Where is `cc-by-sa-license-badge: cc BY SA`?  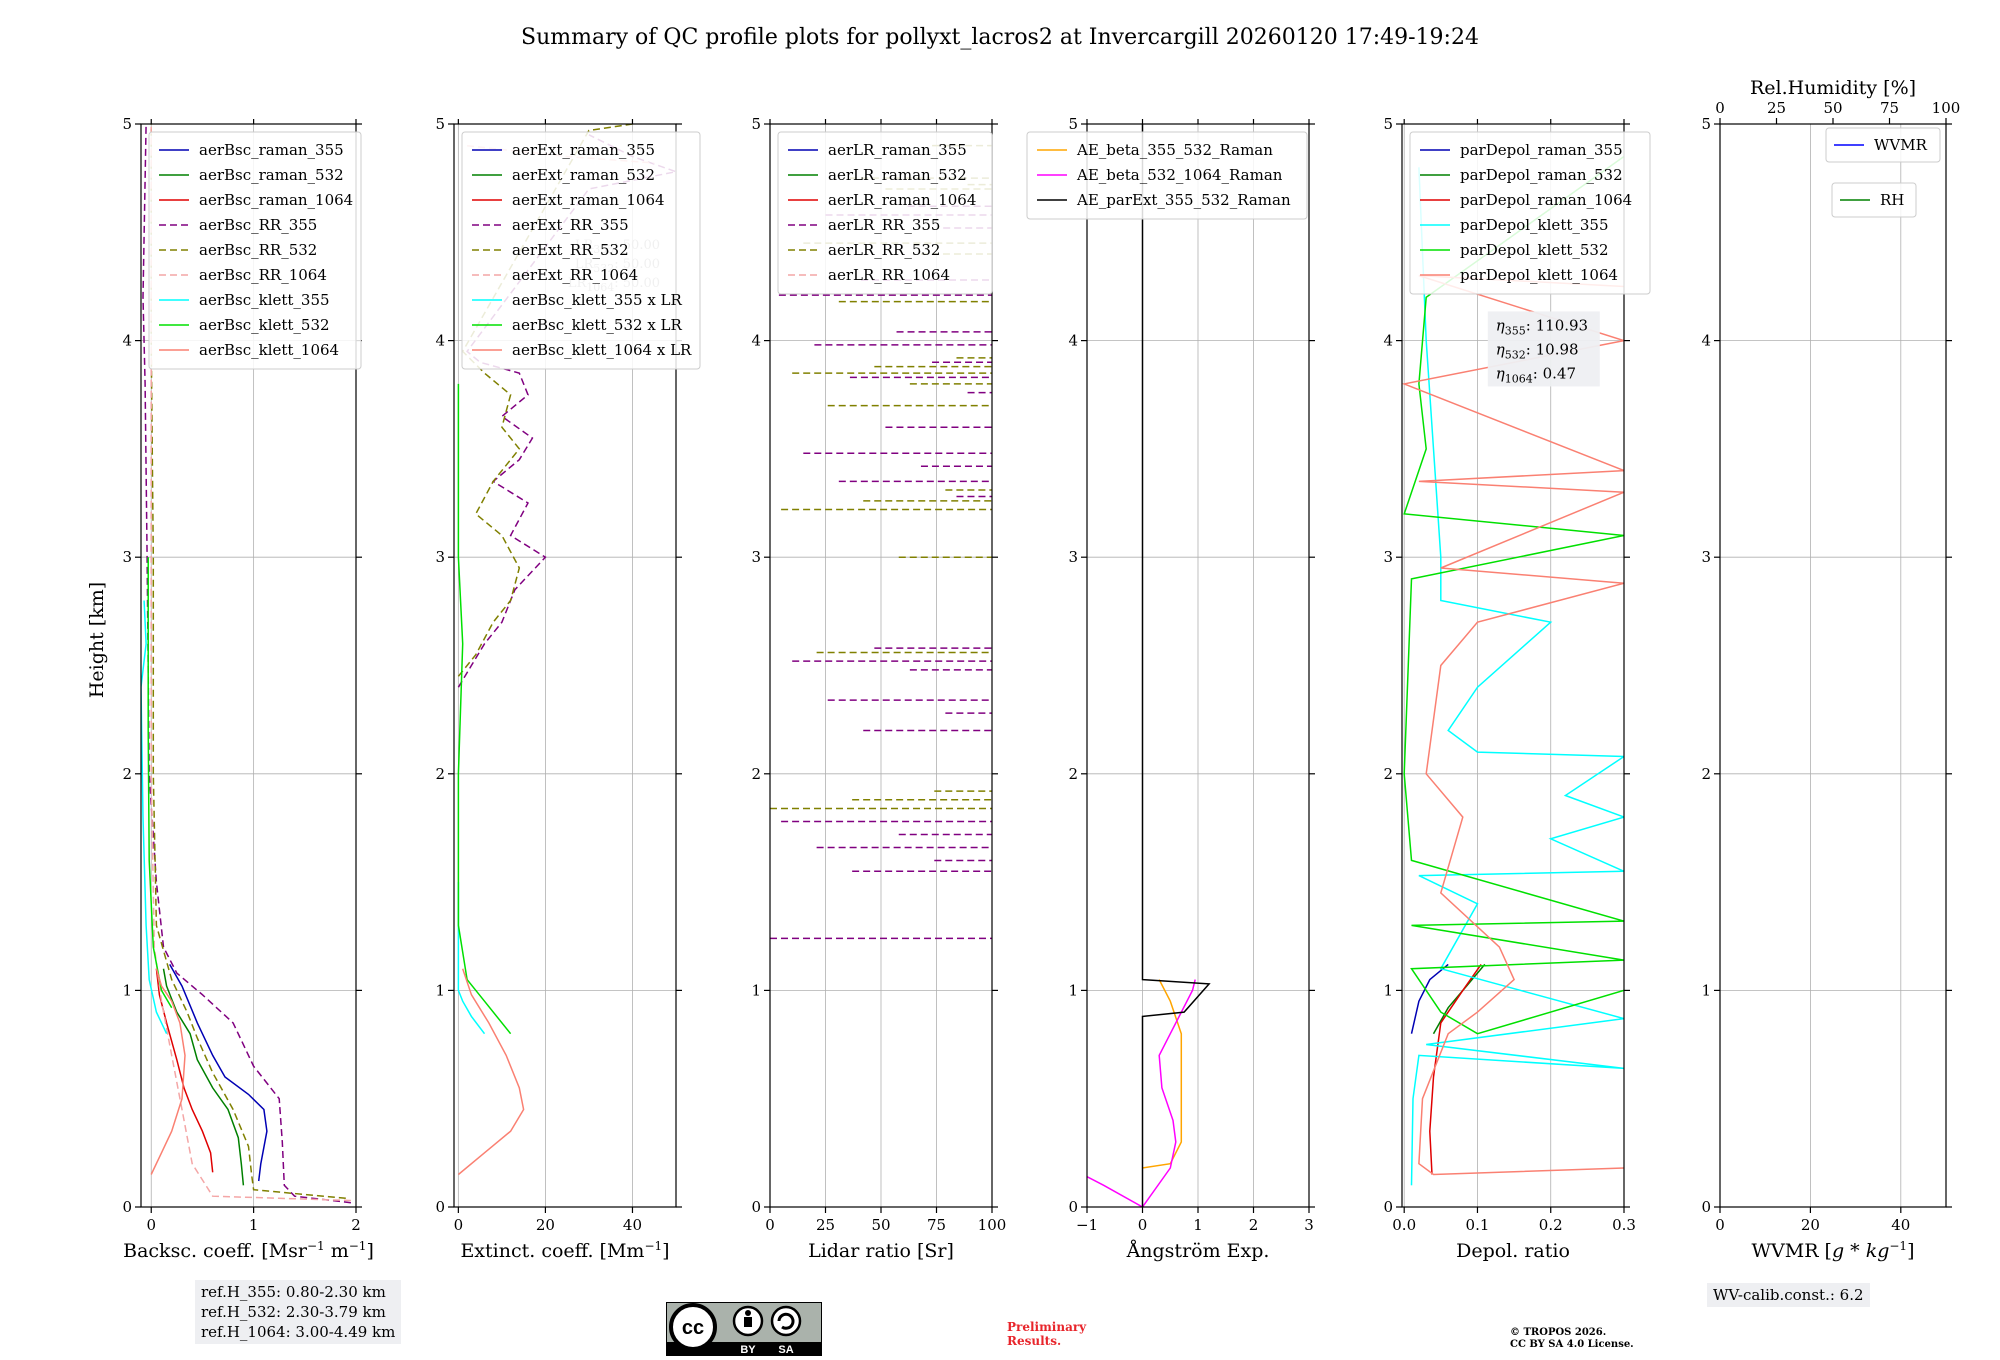 cc-by-sa-license-badge: cc BY SA is located at coordinates (744, 1329).